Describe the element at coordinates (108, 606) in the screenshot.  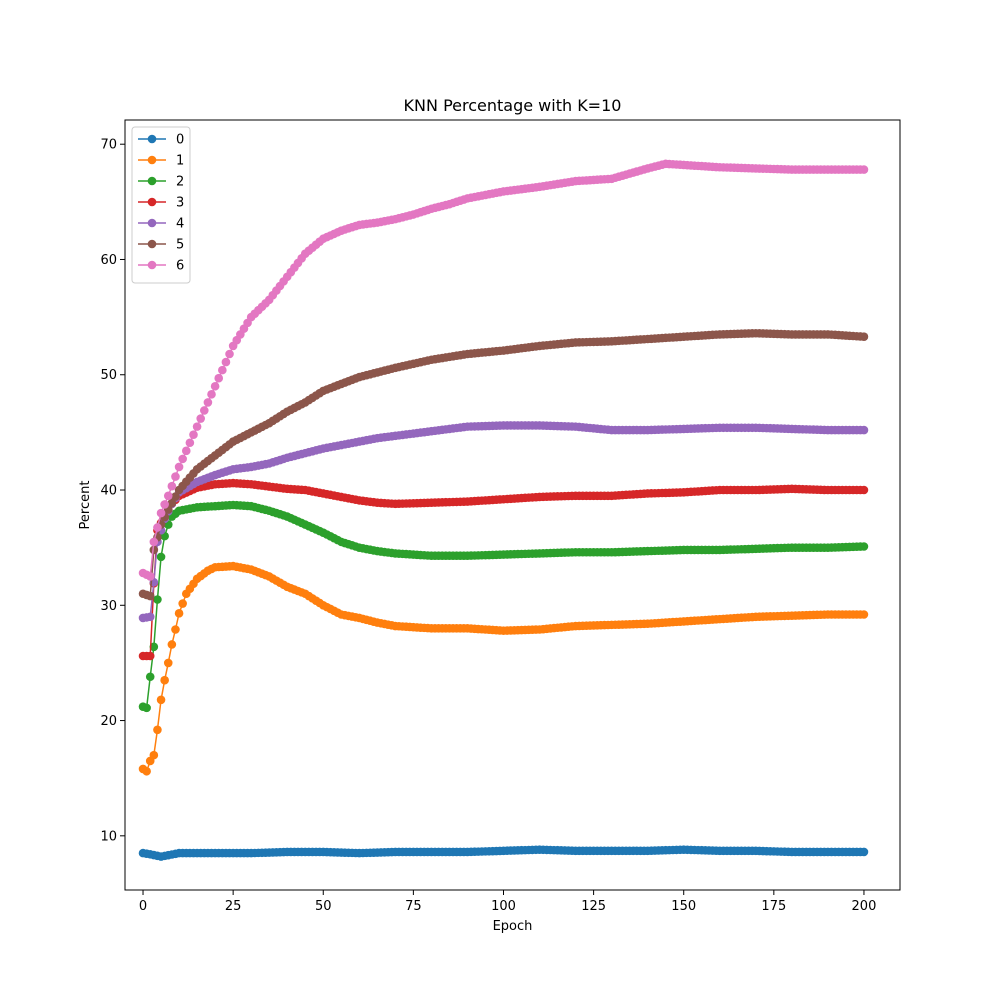
I see `y-tick-label: 30` at that location.